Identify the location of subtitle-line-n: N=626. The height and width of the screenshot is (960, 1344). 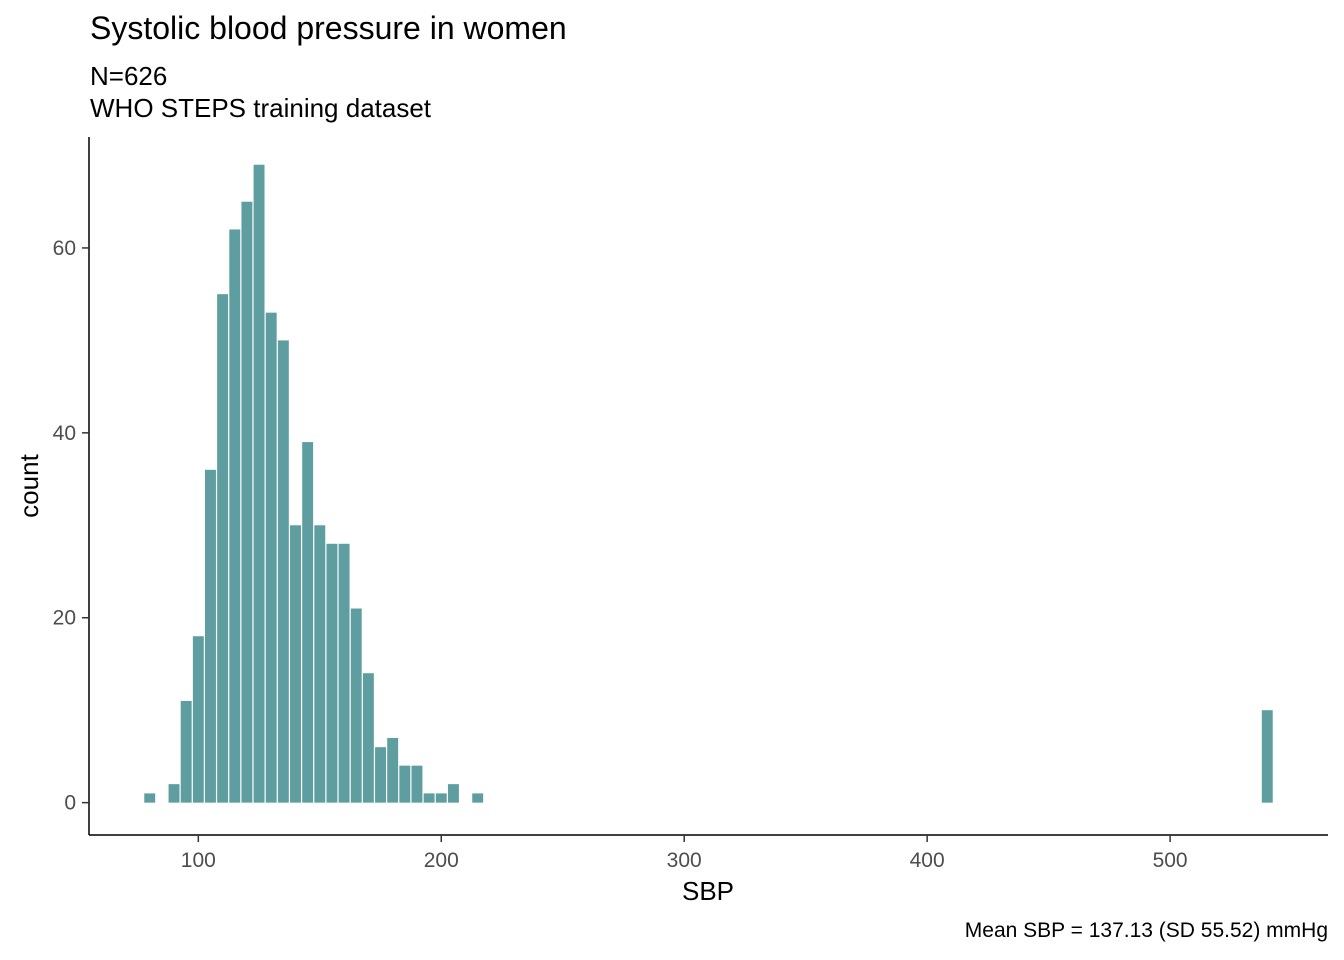
(129, 76).